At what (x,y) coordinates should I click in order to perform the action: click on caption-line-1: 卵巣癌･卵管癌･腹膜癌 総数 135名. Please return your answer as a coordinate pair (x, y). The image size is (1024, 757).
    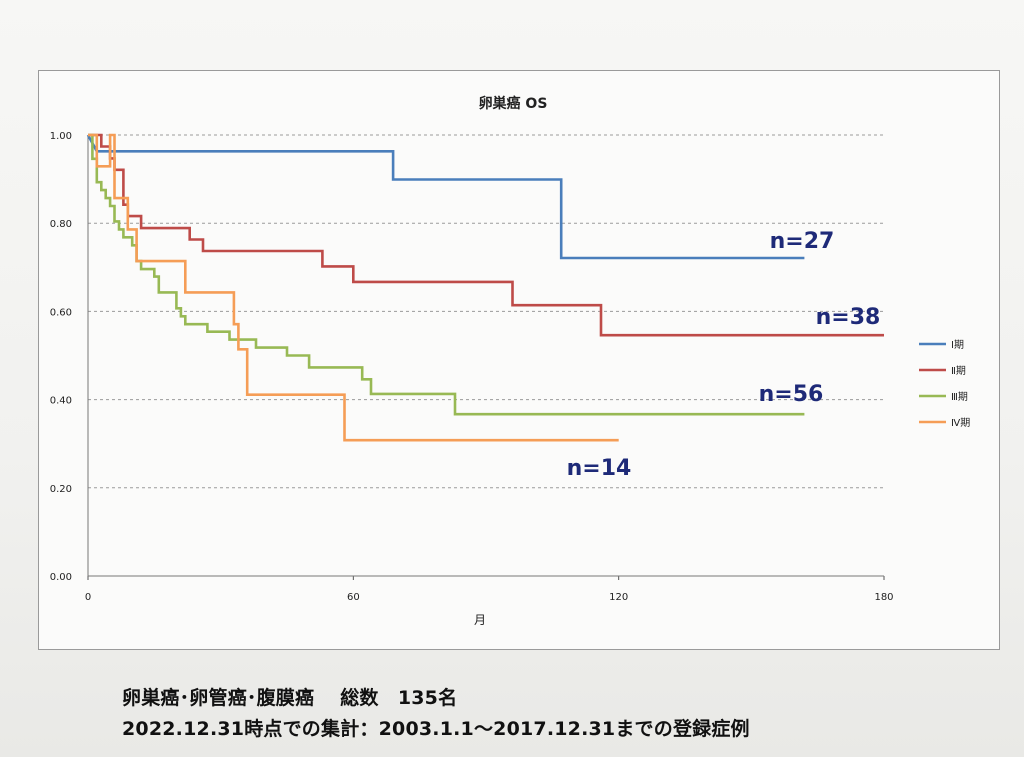
    Looking at the image, I should click on (290, 698).